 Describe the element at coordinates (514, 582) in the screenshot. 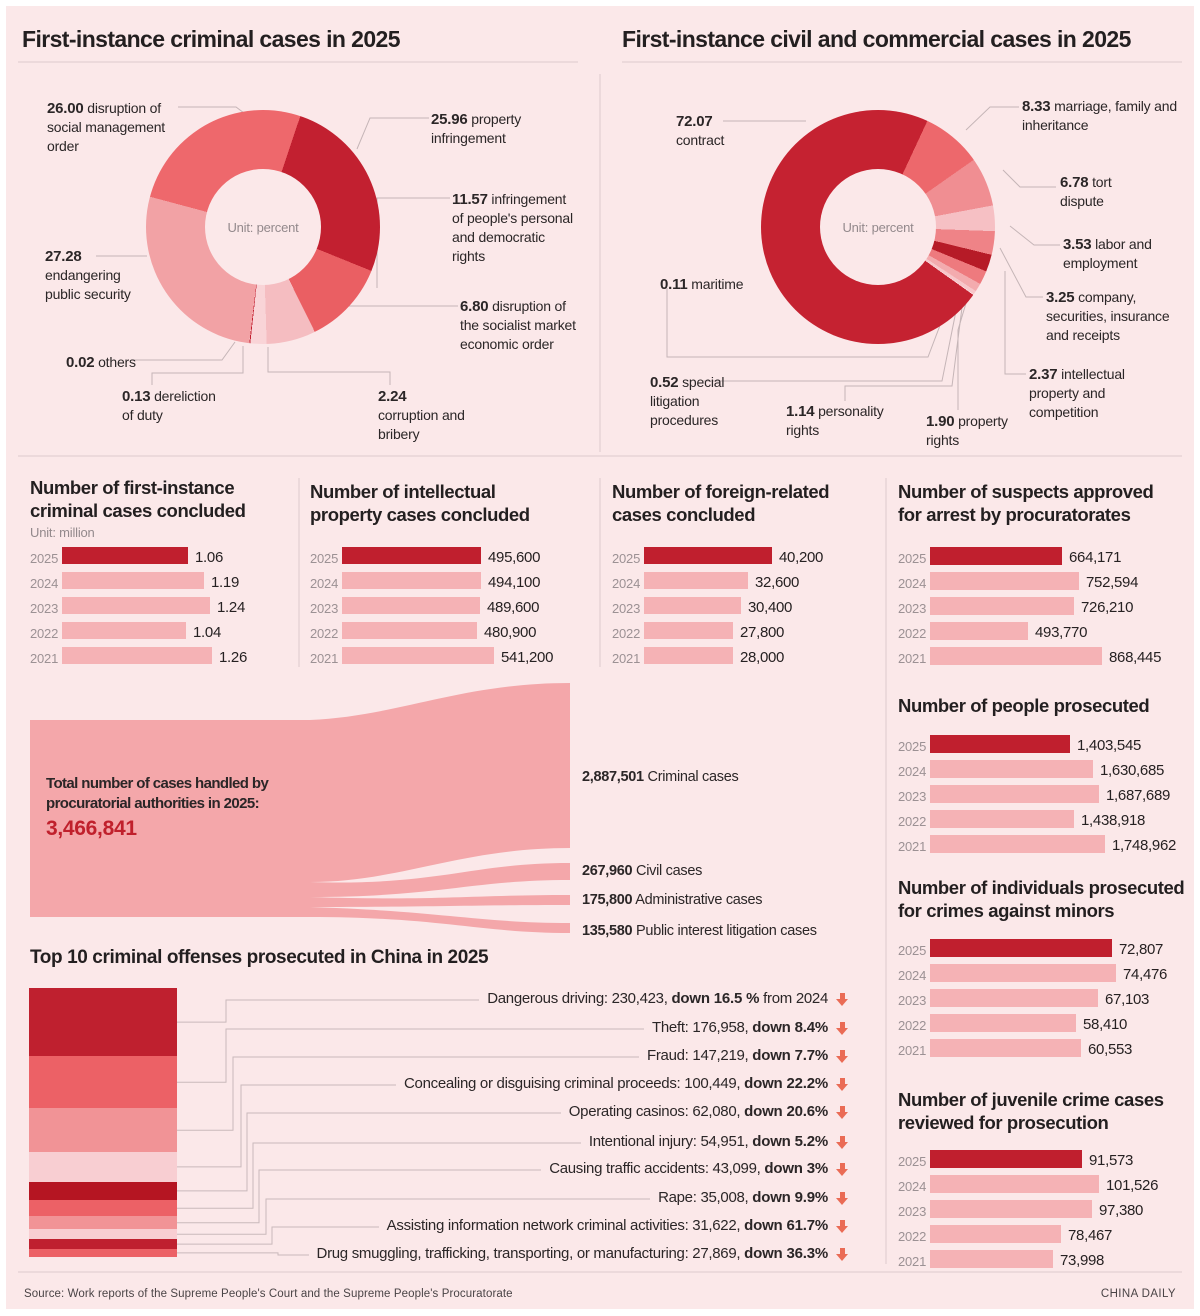

I see `bar-value-label: 494,100` at that location.